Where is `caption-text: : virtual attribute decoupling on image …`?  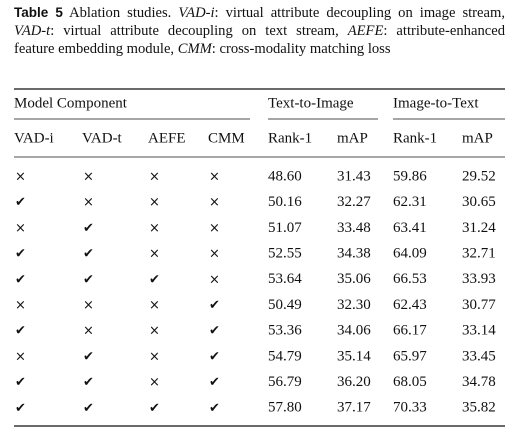
caption-text: : virtual attribute decoupling on image … is located at coordinates (359, 13).